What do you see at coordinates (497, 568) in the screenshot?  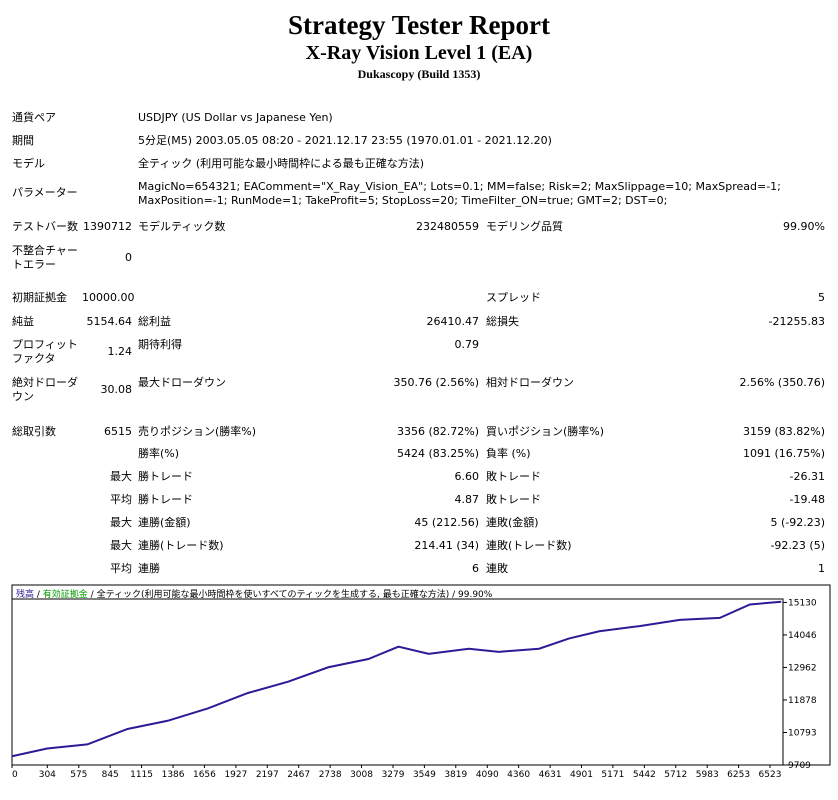 I see `stat-label: 連敗` at bounding box center [497, 568].